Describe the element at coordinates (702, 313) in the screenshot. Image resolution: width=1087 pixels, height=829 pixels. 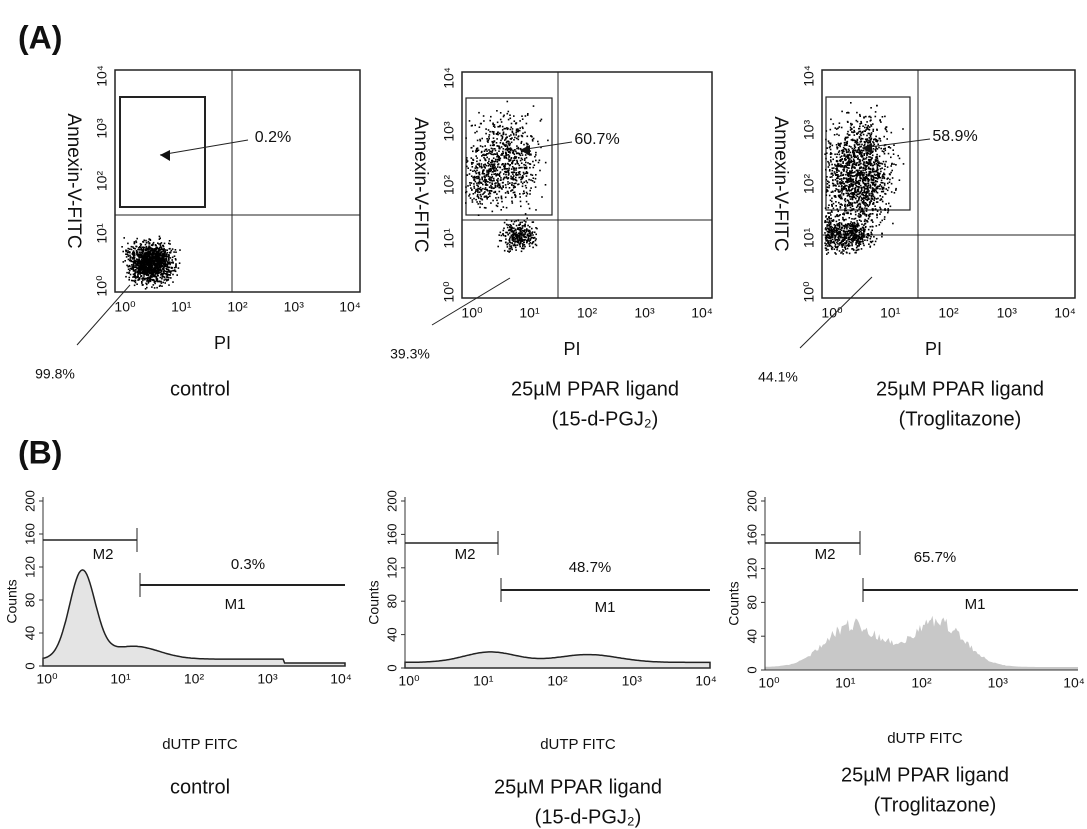
I see `x-tick-label: 10⁴` at that location.